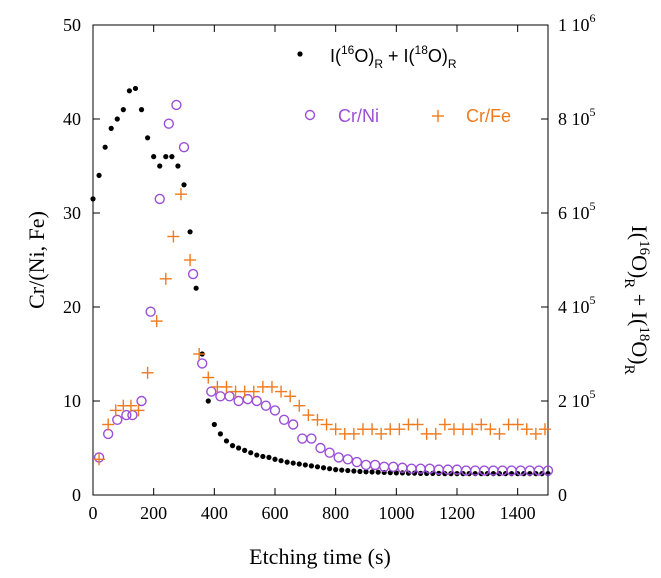 This screenshot has height=578, width=661. What do you see at coordinates (577, 23) in the screenshot?
I see `y-right-tick-label: 1 106` at bounding box center [577, 23].